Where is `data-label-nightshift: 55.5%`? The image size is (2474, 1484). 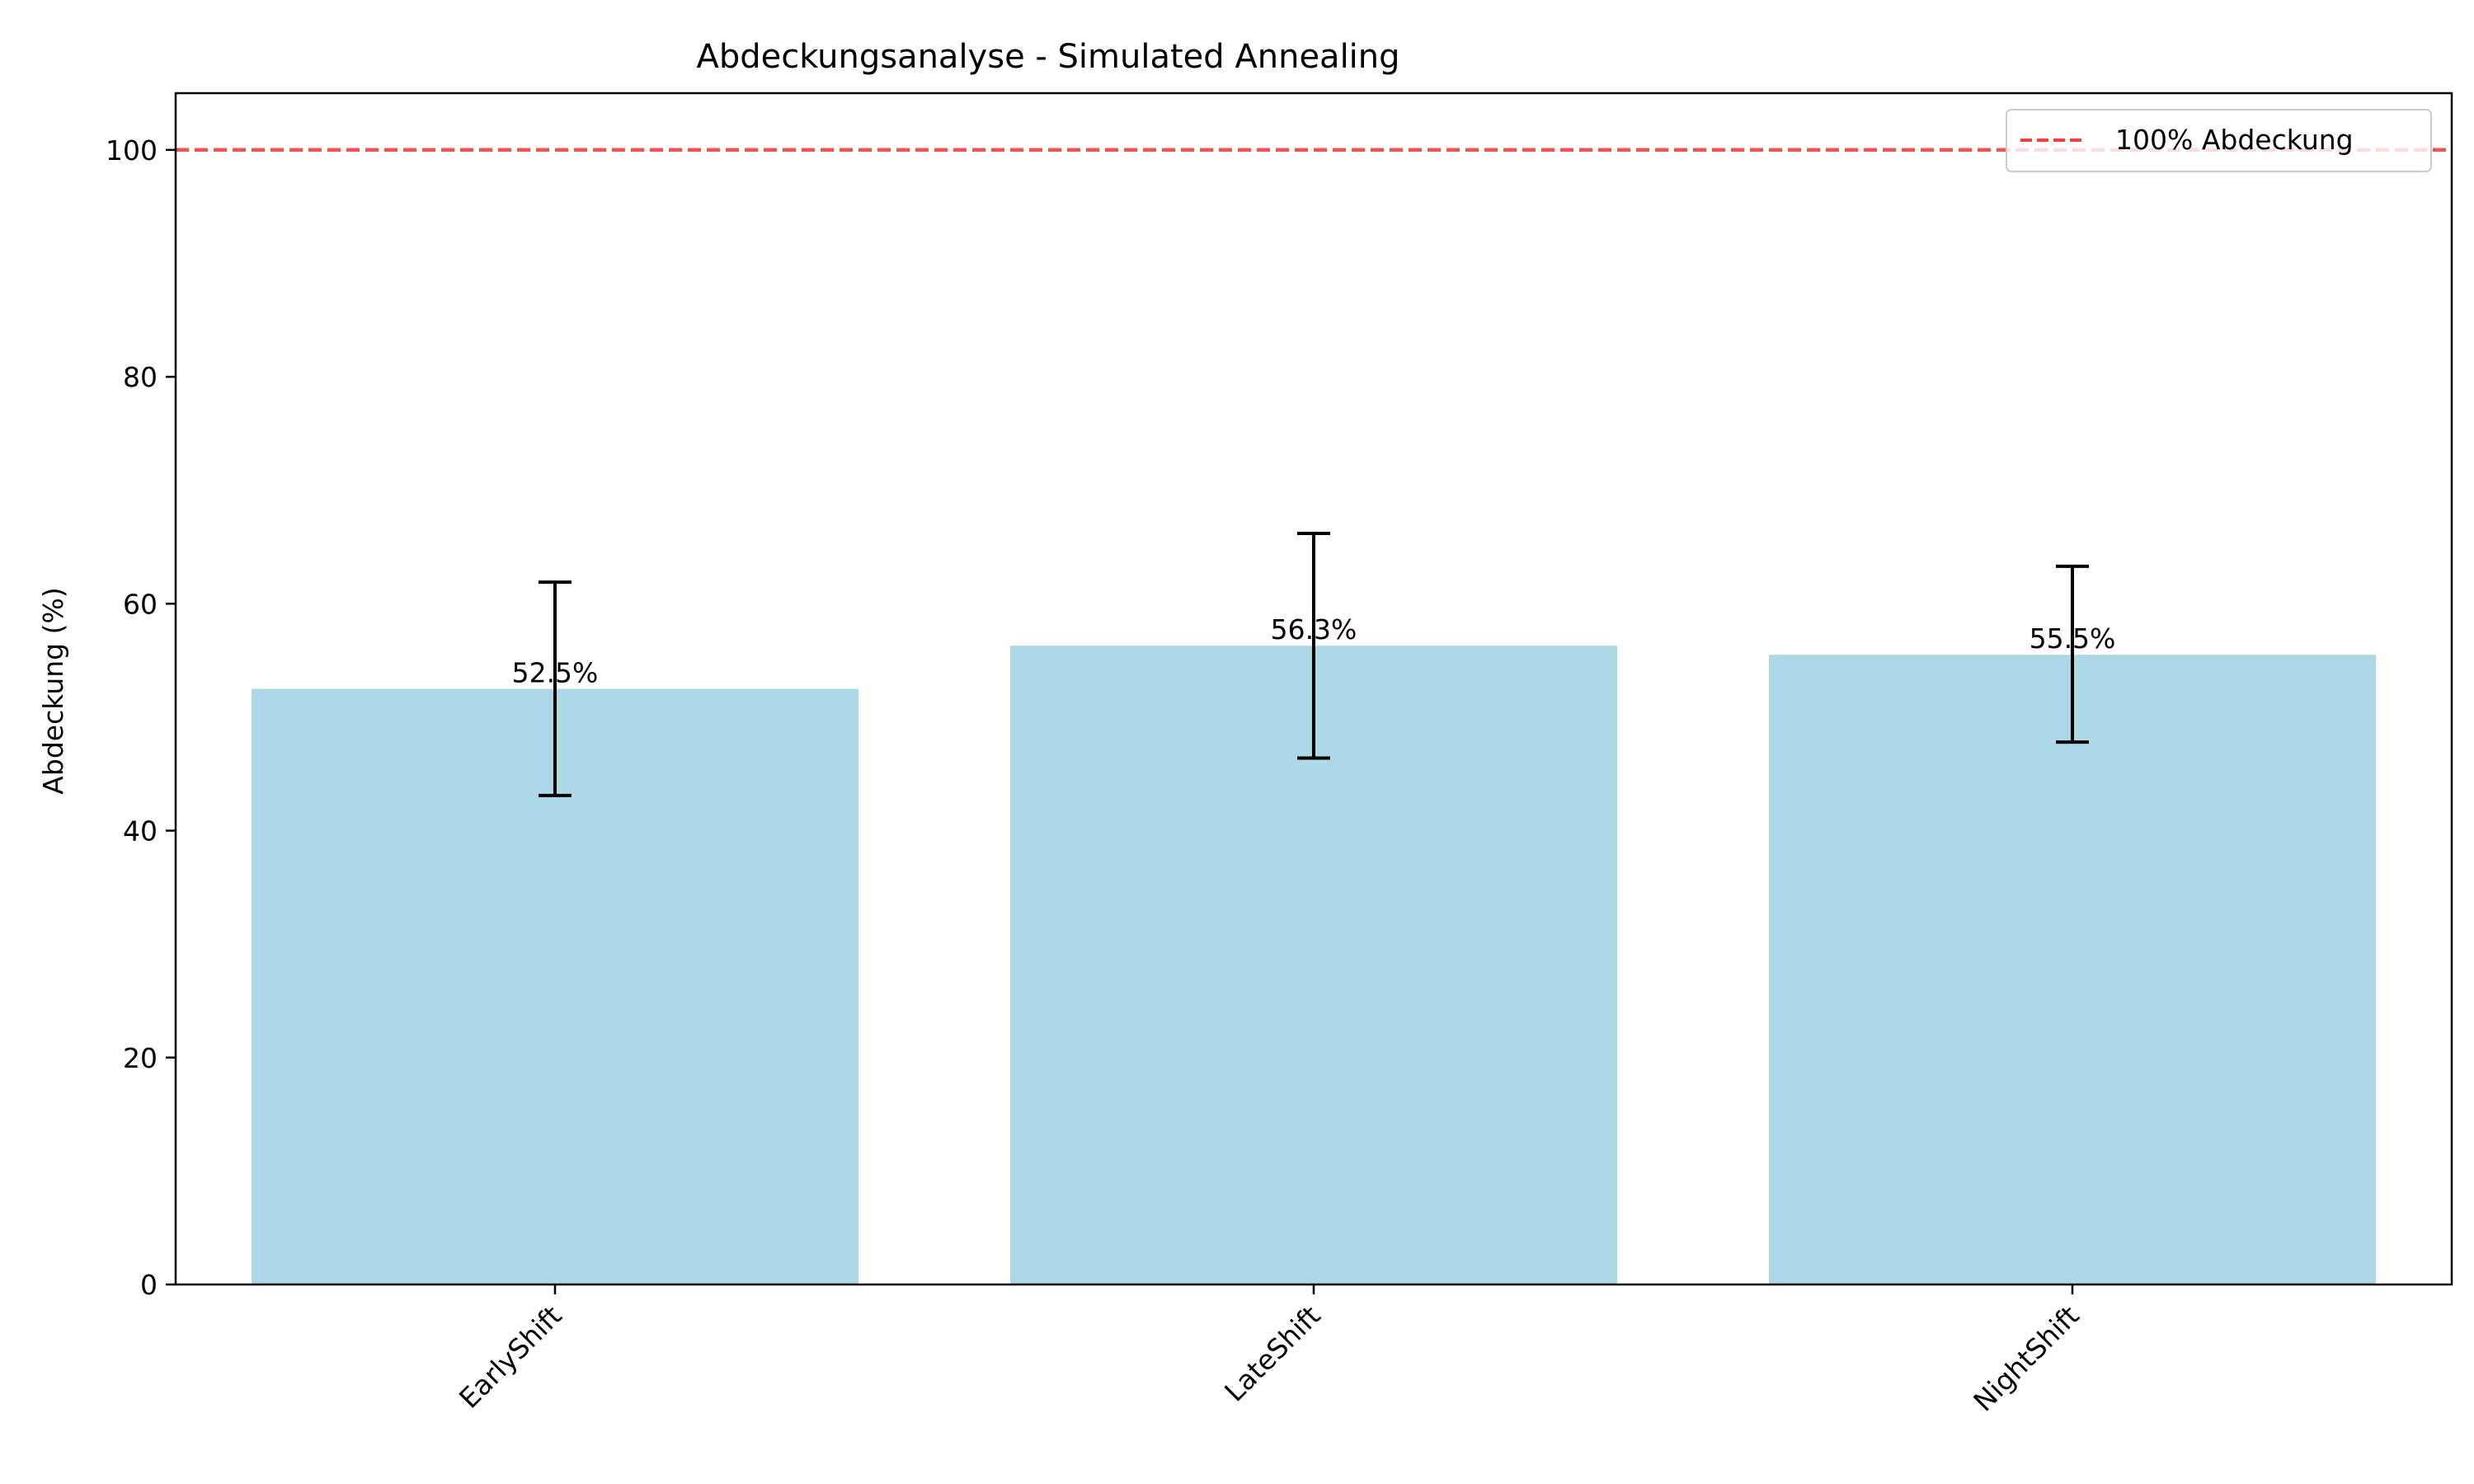
data-label-nightshift: 55.5% is located at coordinates (2073, 638).